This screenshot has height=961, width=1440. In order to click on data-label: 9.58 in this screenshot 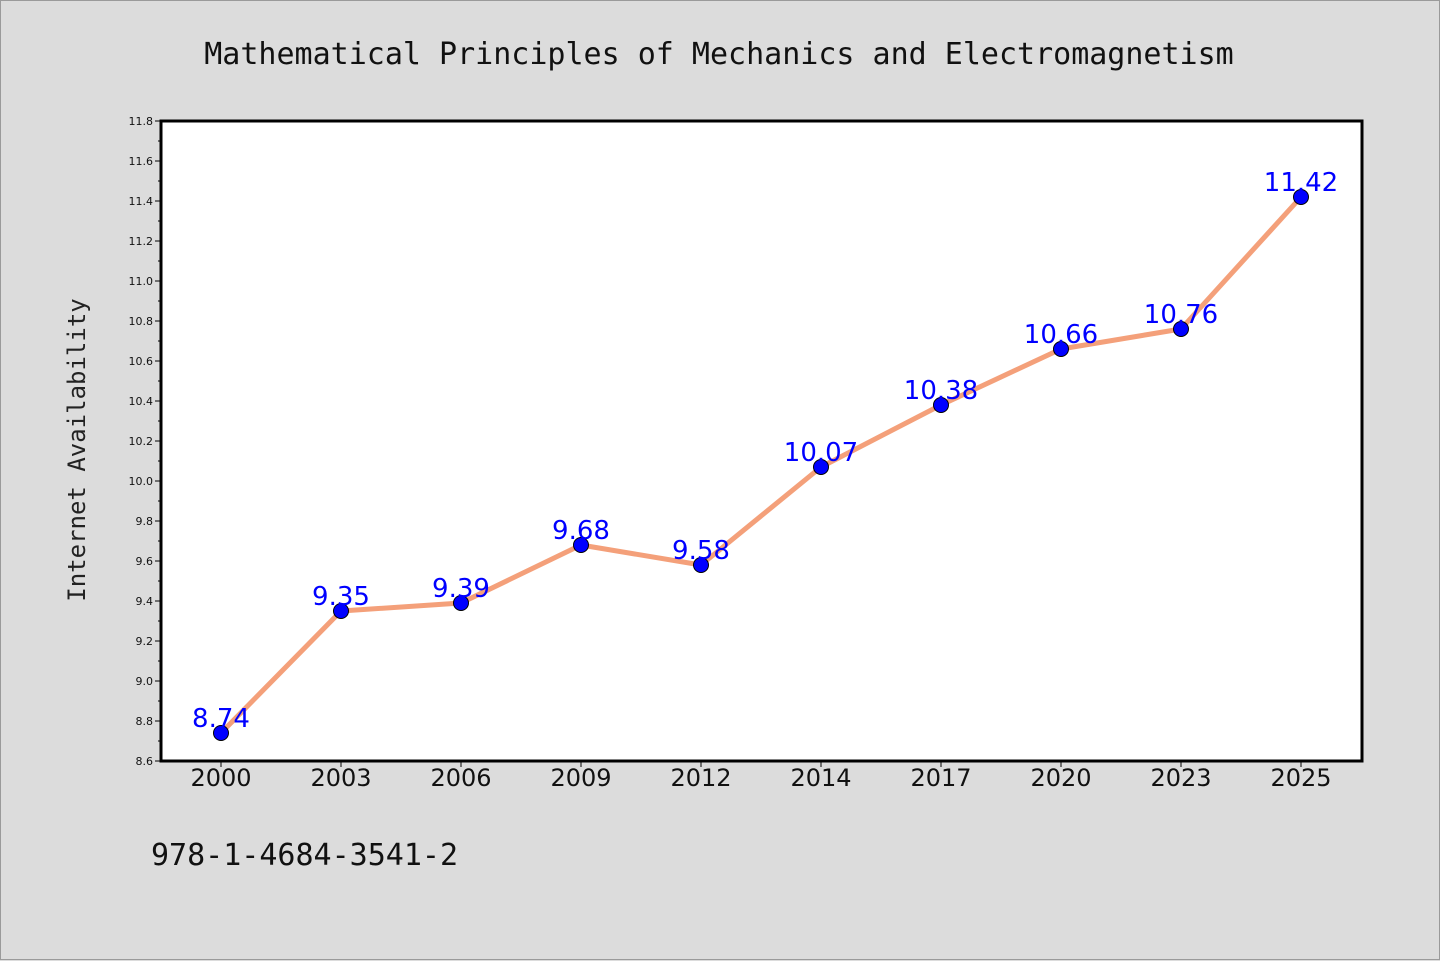, I will do `click(701, 551)`.